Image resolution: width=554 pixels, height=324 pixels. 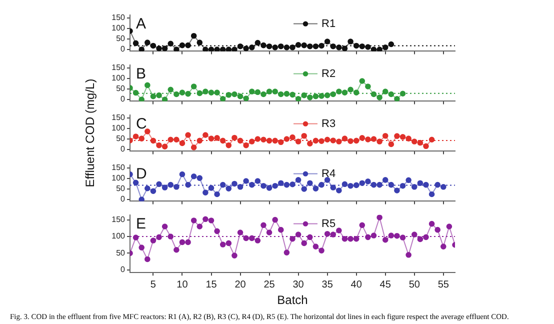 What do you see at coordinates (329, 174) in the screenshot?
I see `legend-label: R4` at bounding box center [329, 174].